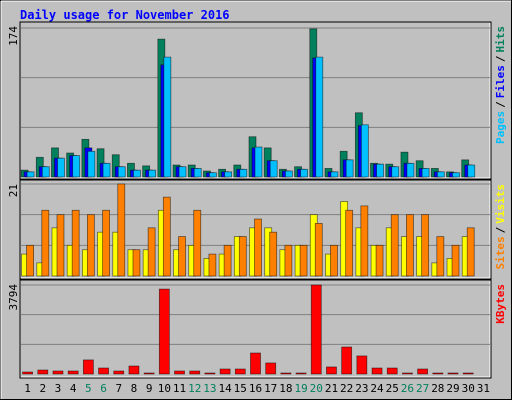 The image size is (512, 400). What do you see at coordinates (452, 388) in the screenshot?
I see `x-tick-label: 29` at bounding box center [452, 388].